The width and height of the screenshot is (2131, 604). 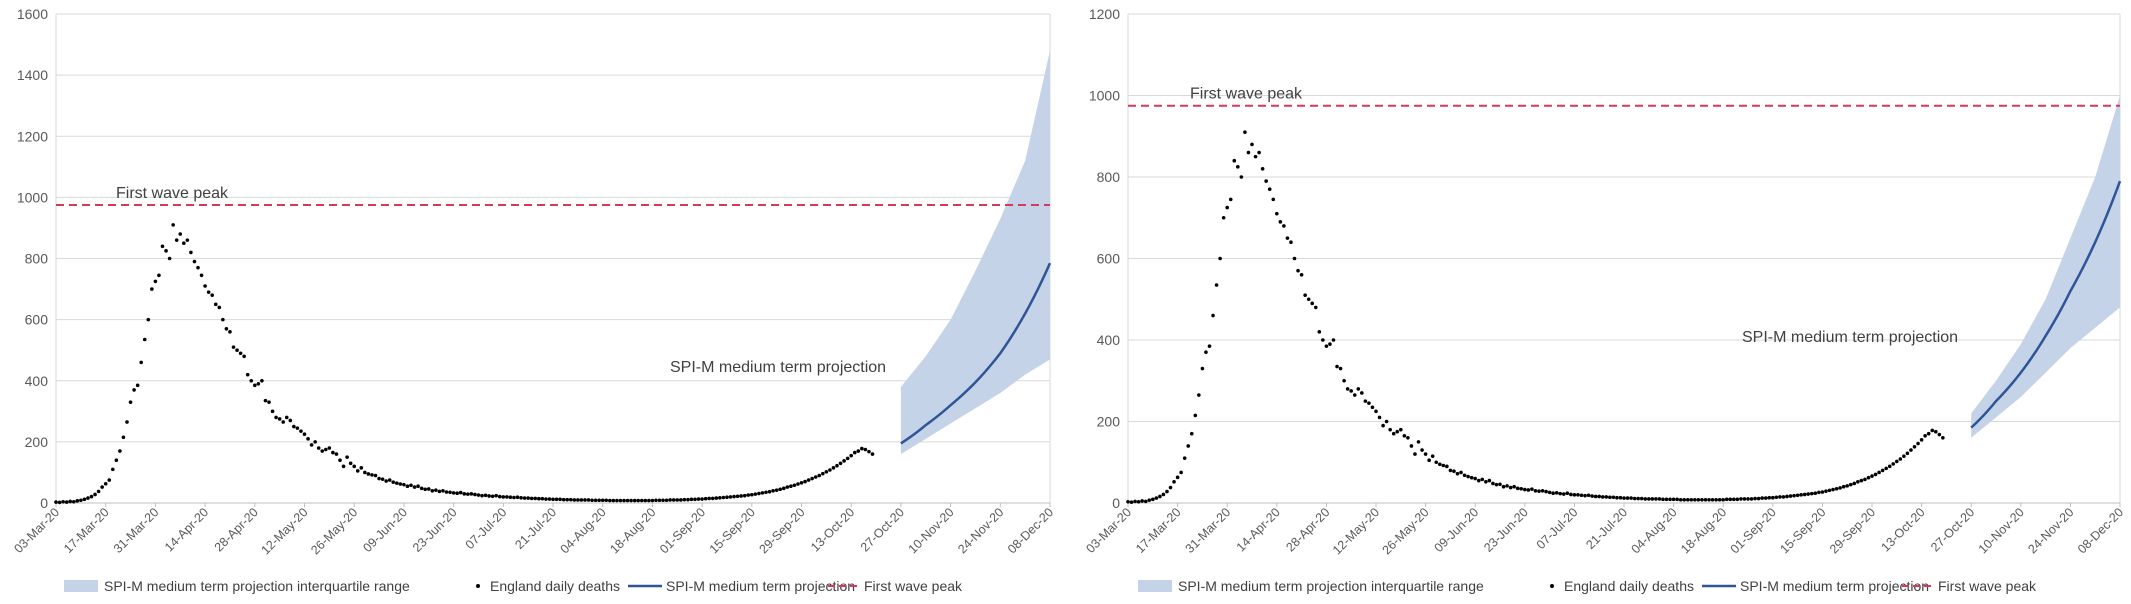 What do you see at coordinates (32, 14) in the screenshot?
I see `y-tick-label: 1600` at bounding box center [32, 14].